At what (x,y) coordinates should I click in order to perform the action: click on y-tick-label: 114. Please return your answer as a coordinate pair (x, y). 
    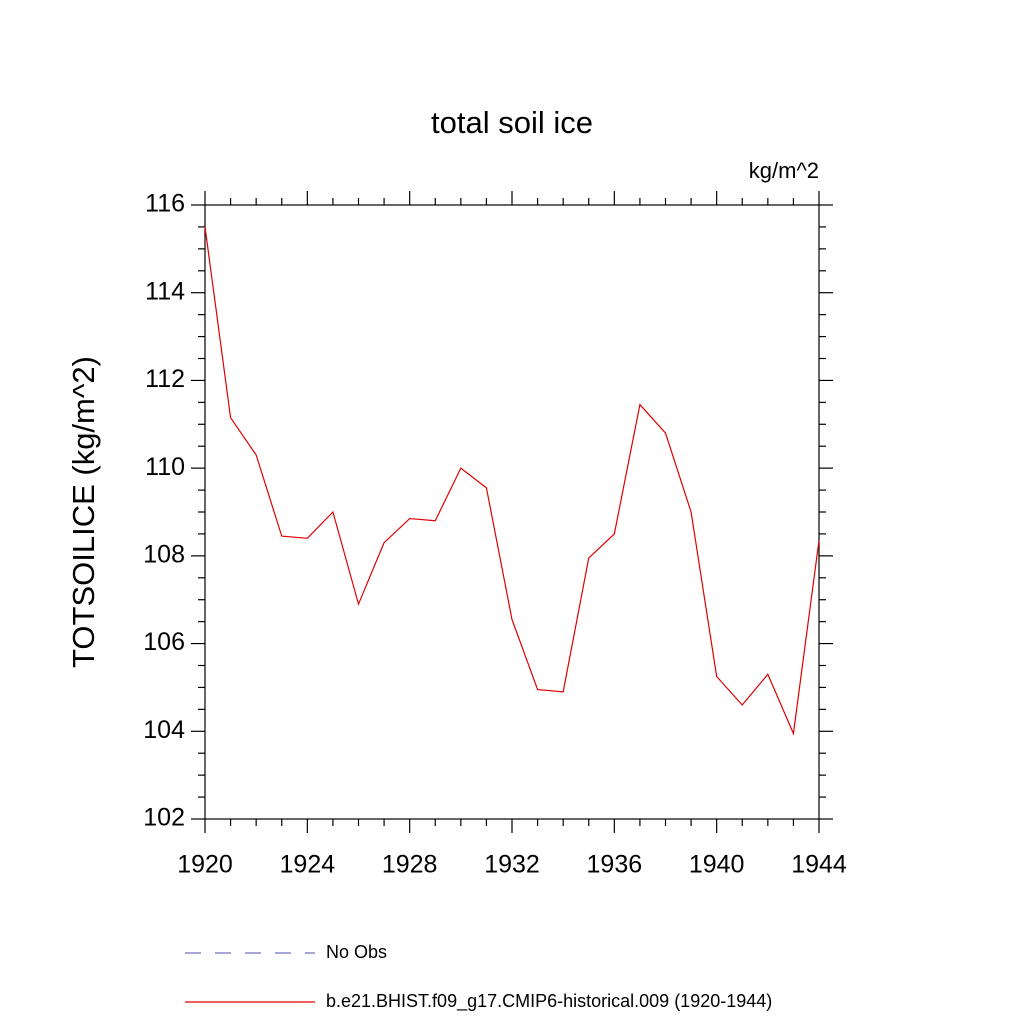
    Looking at the image, I should click on (165, 291).